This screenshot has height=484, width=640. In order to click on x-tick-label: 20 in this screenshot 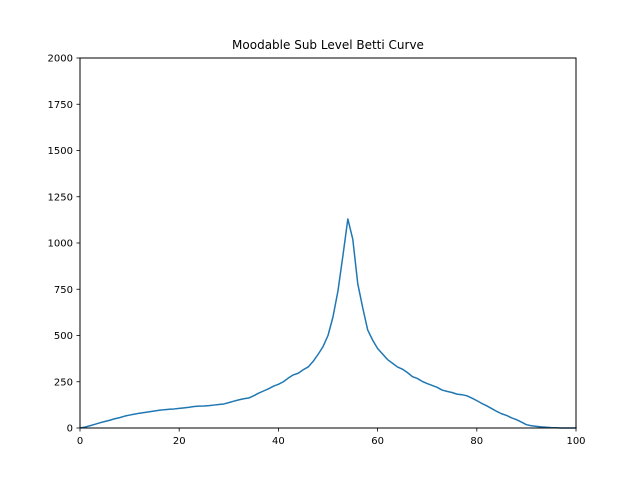, I will do `click(179, 441)`.